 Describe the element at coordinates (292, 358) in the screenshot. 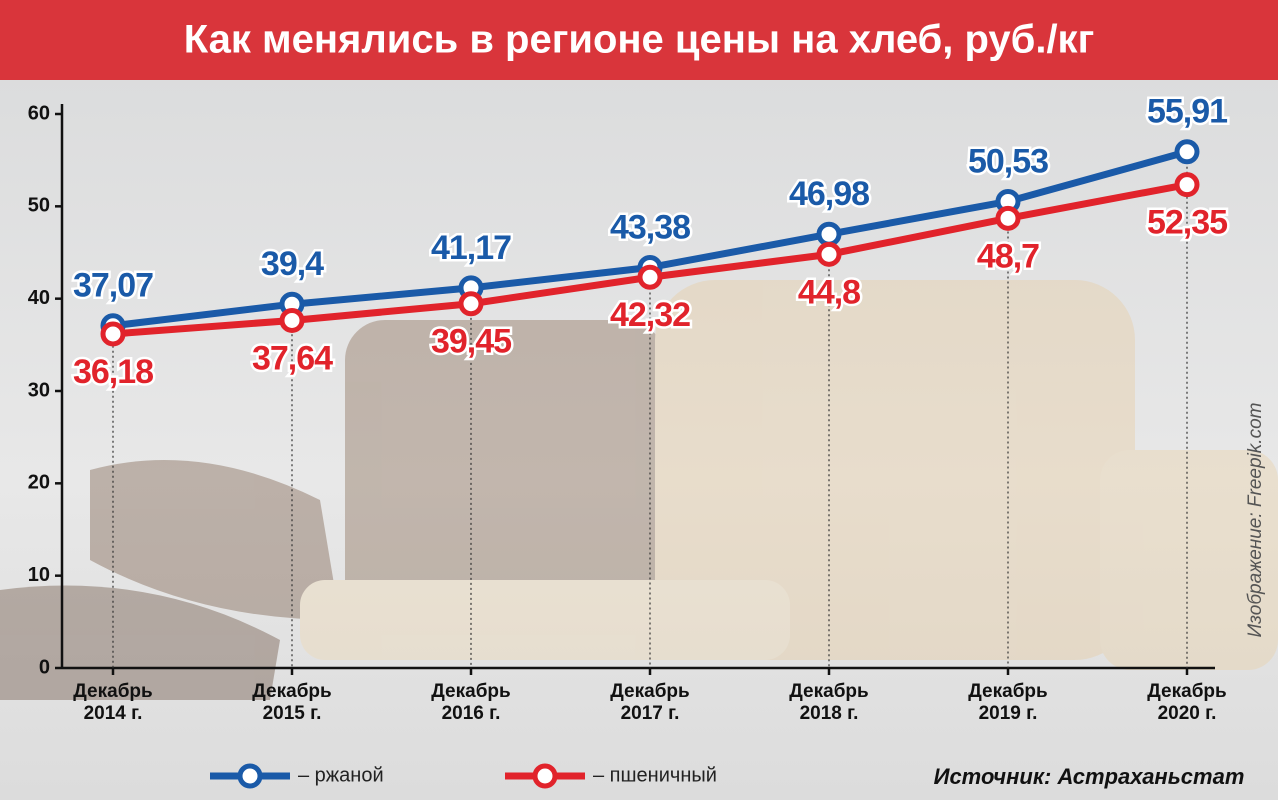

I see `value-label: 37,64` at that location.